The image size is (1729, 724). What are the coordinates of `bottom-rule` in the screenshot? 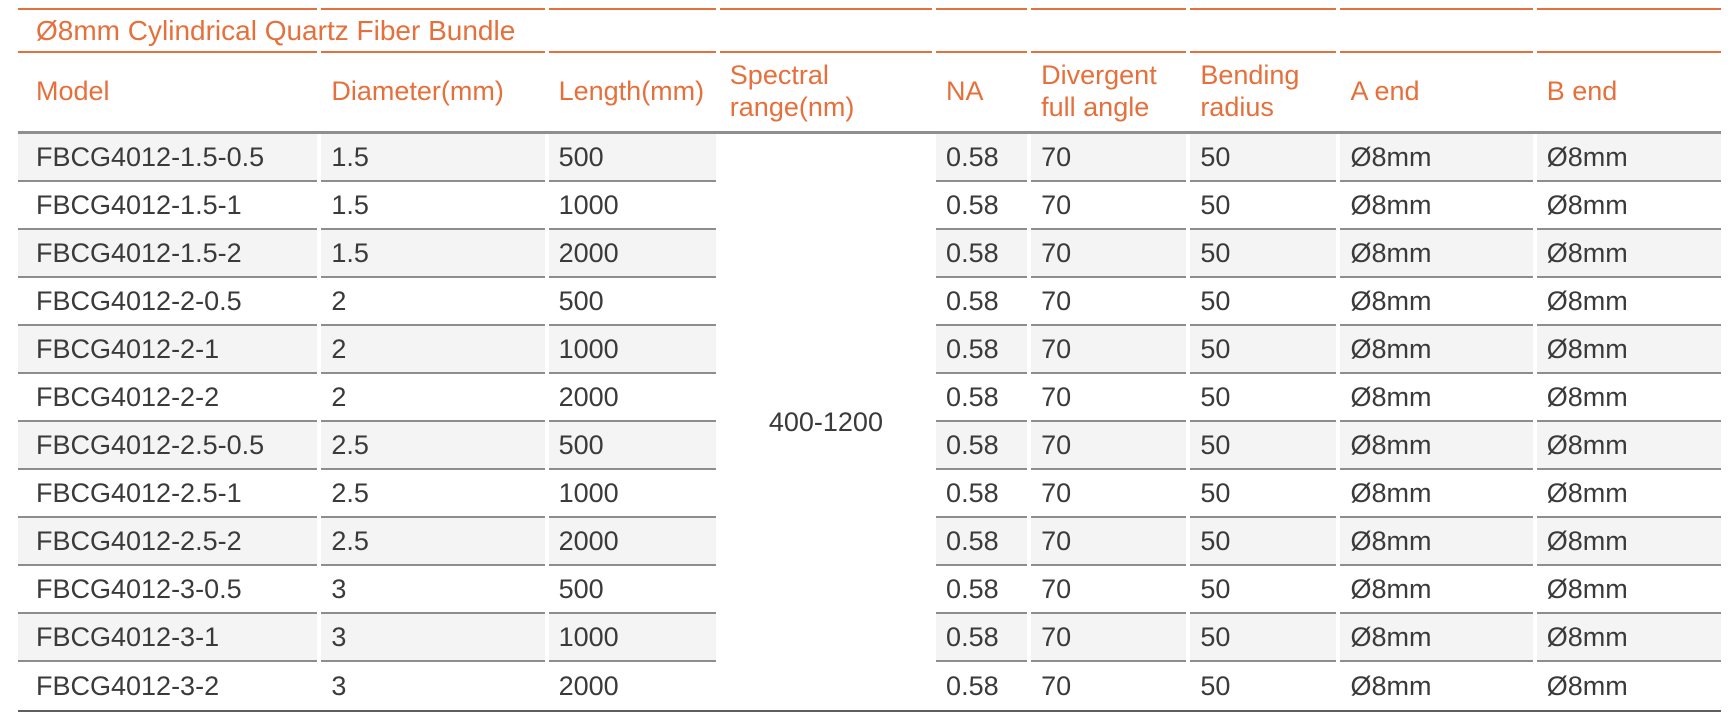 It's located at (869, 711).